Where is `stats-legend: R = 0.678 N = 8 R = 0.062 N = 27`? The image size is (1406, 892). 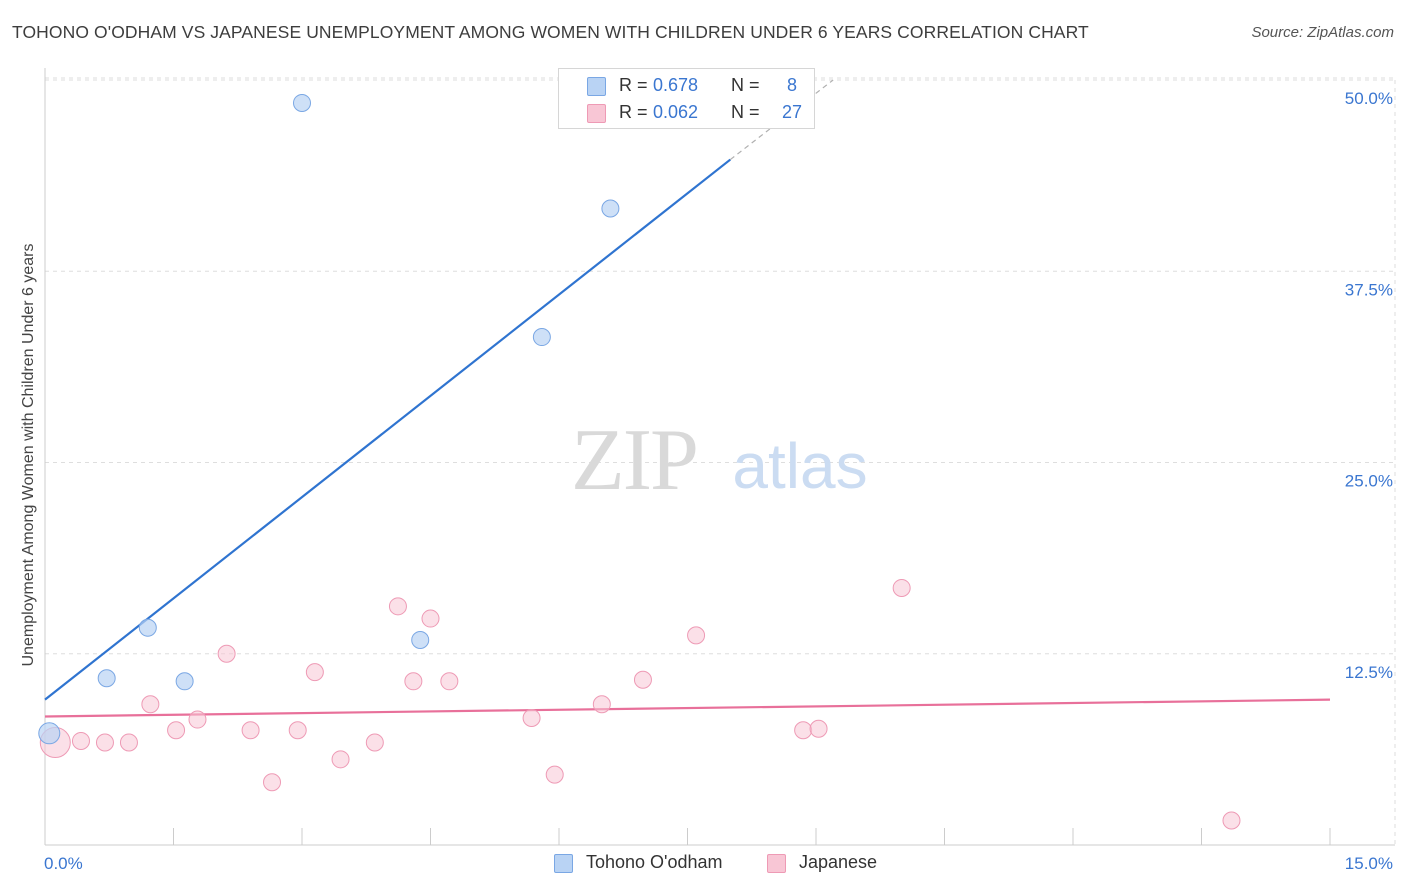 stats-legend: R = 0.678 N = 8 R = 0.062 N = 27 is located at coordinates (686, 98).